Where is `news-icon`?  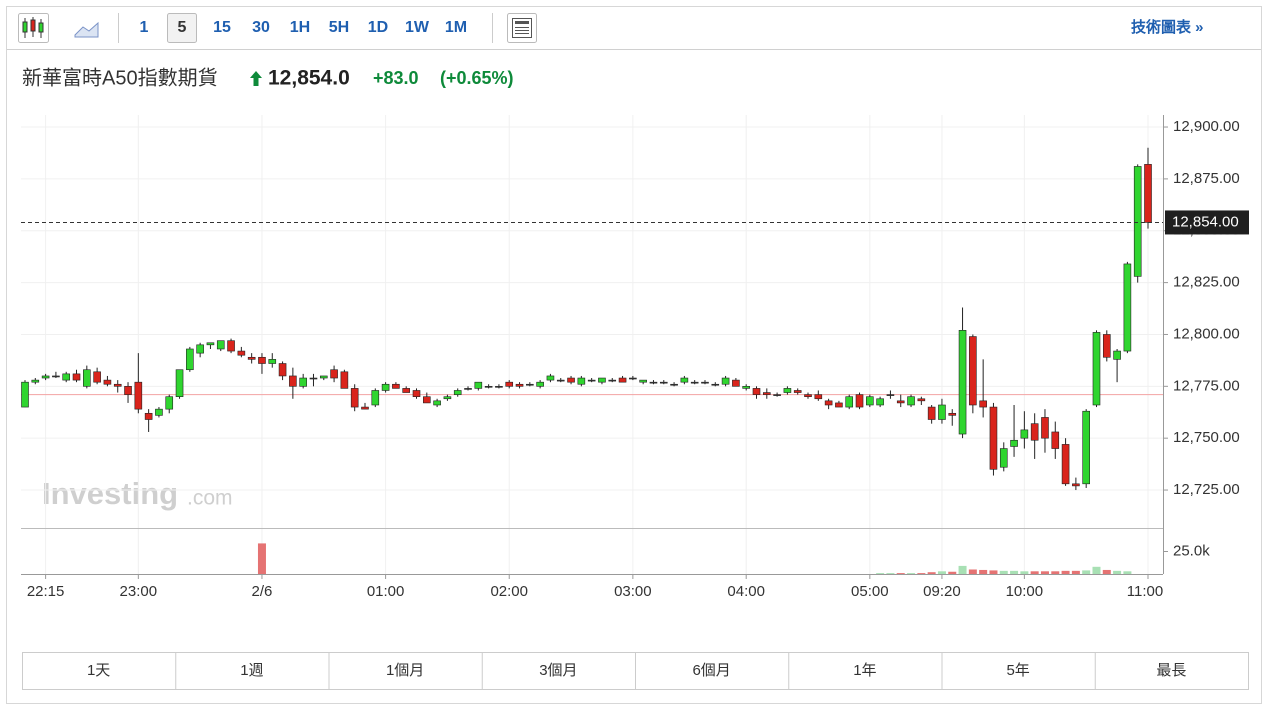
news-icon is located at coordinates (522, 28).